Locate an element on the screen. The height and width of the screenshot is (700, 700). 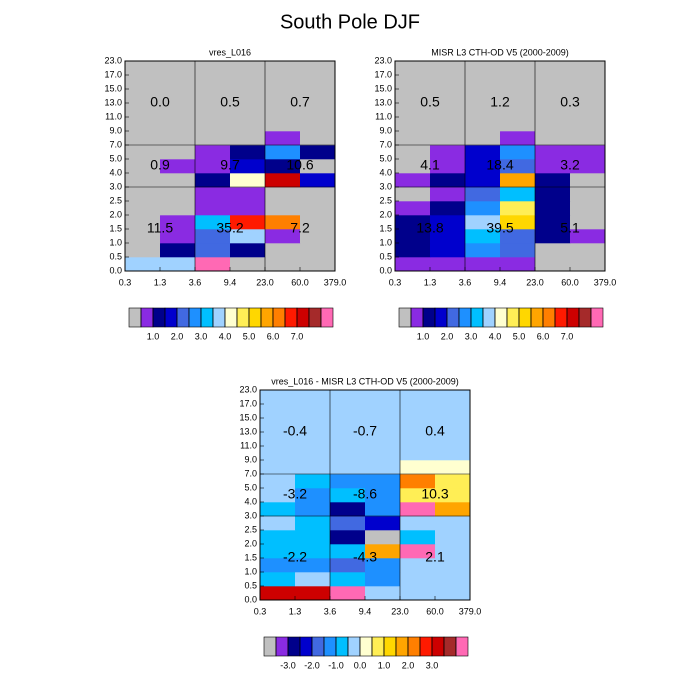
y-tick-label: 15.0 is located at coordinates (248, 417).